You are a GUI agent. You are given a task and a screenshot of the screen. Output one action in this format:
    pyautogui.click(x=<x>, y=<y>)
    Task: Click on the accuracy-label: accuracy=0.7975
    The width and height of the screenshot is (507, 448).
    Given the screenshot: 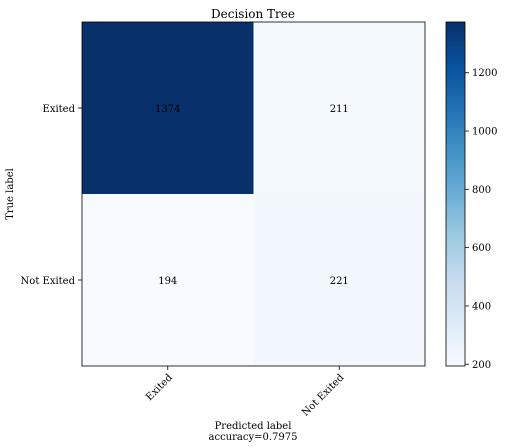 What is the action you would take?
    pyautogui.click(x=253, y=437)
    